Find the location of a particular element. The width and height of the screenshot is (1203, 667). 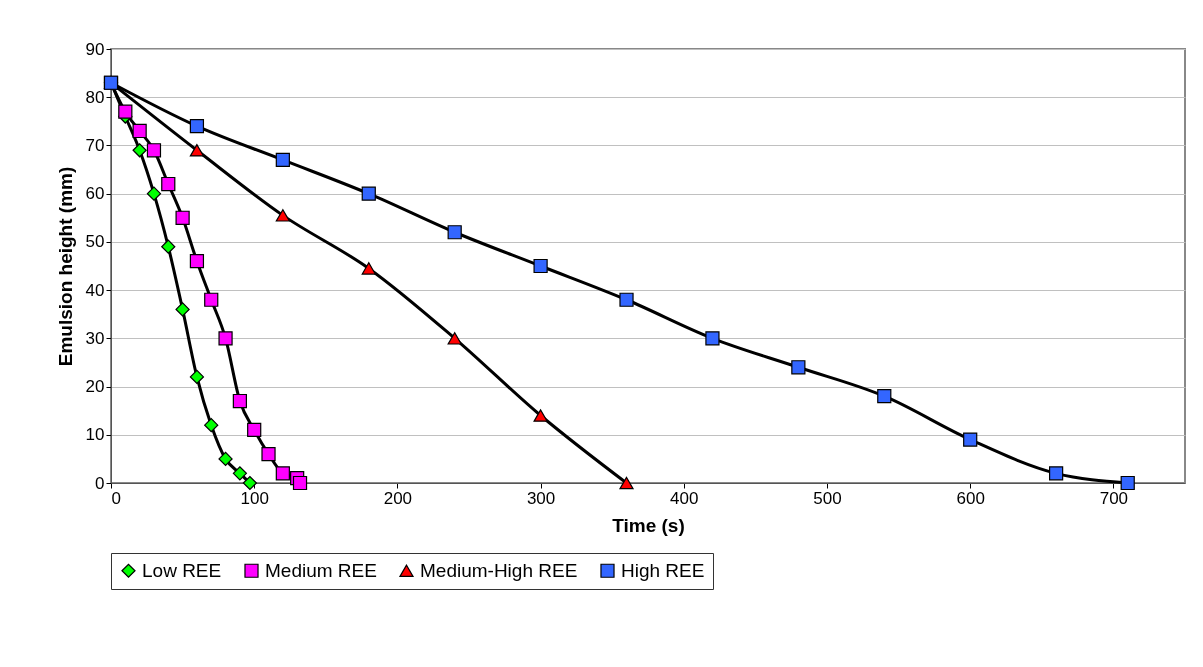

x-tick-label: 400 is located at coordinates (684, 498).